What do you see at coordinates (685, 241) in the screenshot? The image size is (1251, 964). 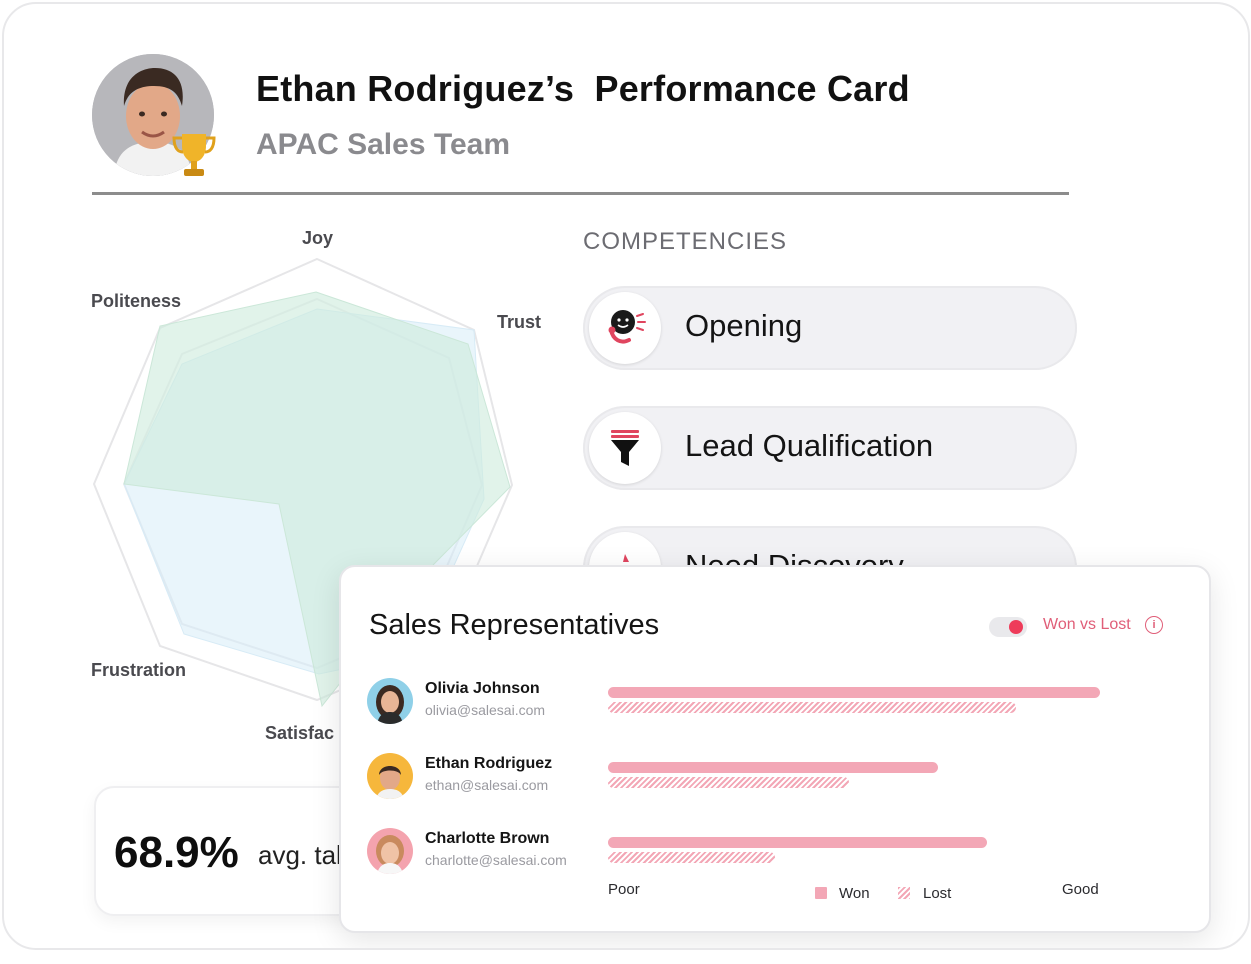 I see `competencies-heading: COMPETENCIES` at bounding box center [685, 241].